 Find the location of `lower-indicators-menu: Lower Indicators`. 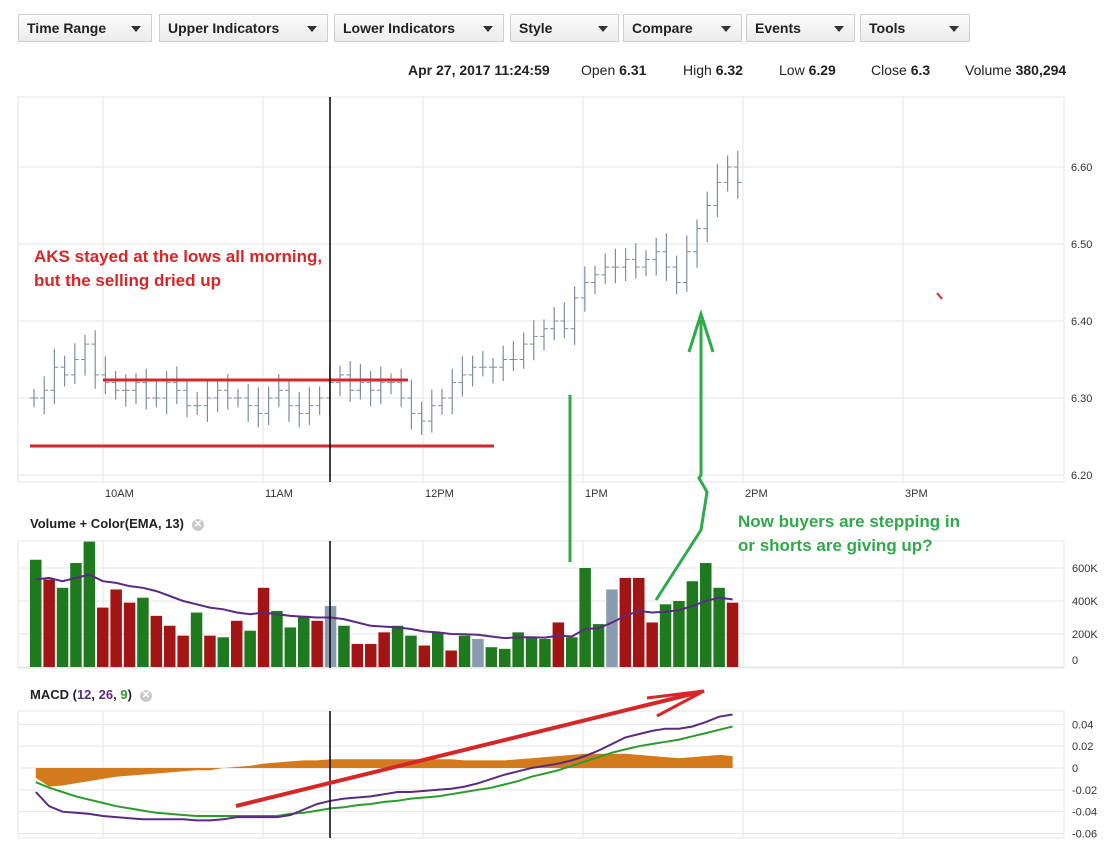

lower-indicators-menu: Lower Indicators is located at coordinates (419, 28).